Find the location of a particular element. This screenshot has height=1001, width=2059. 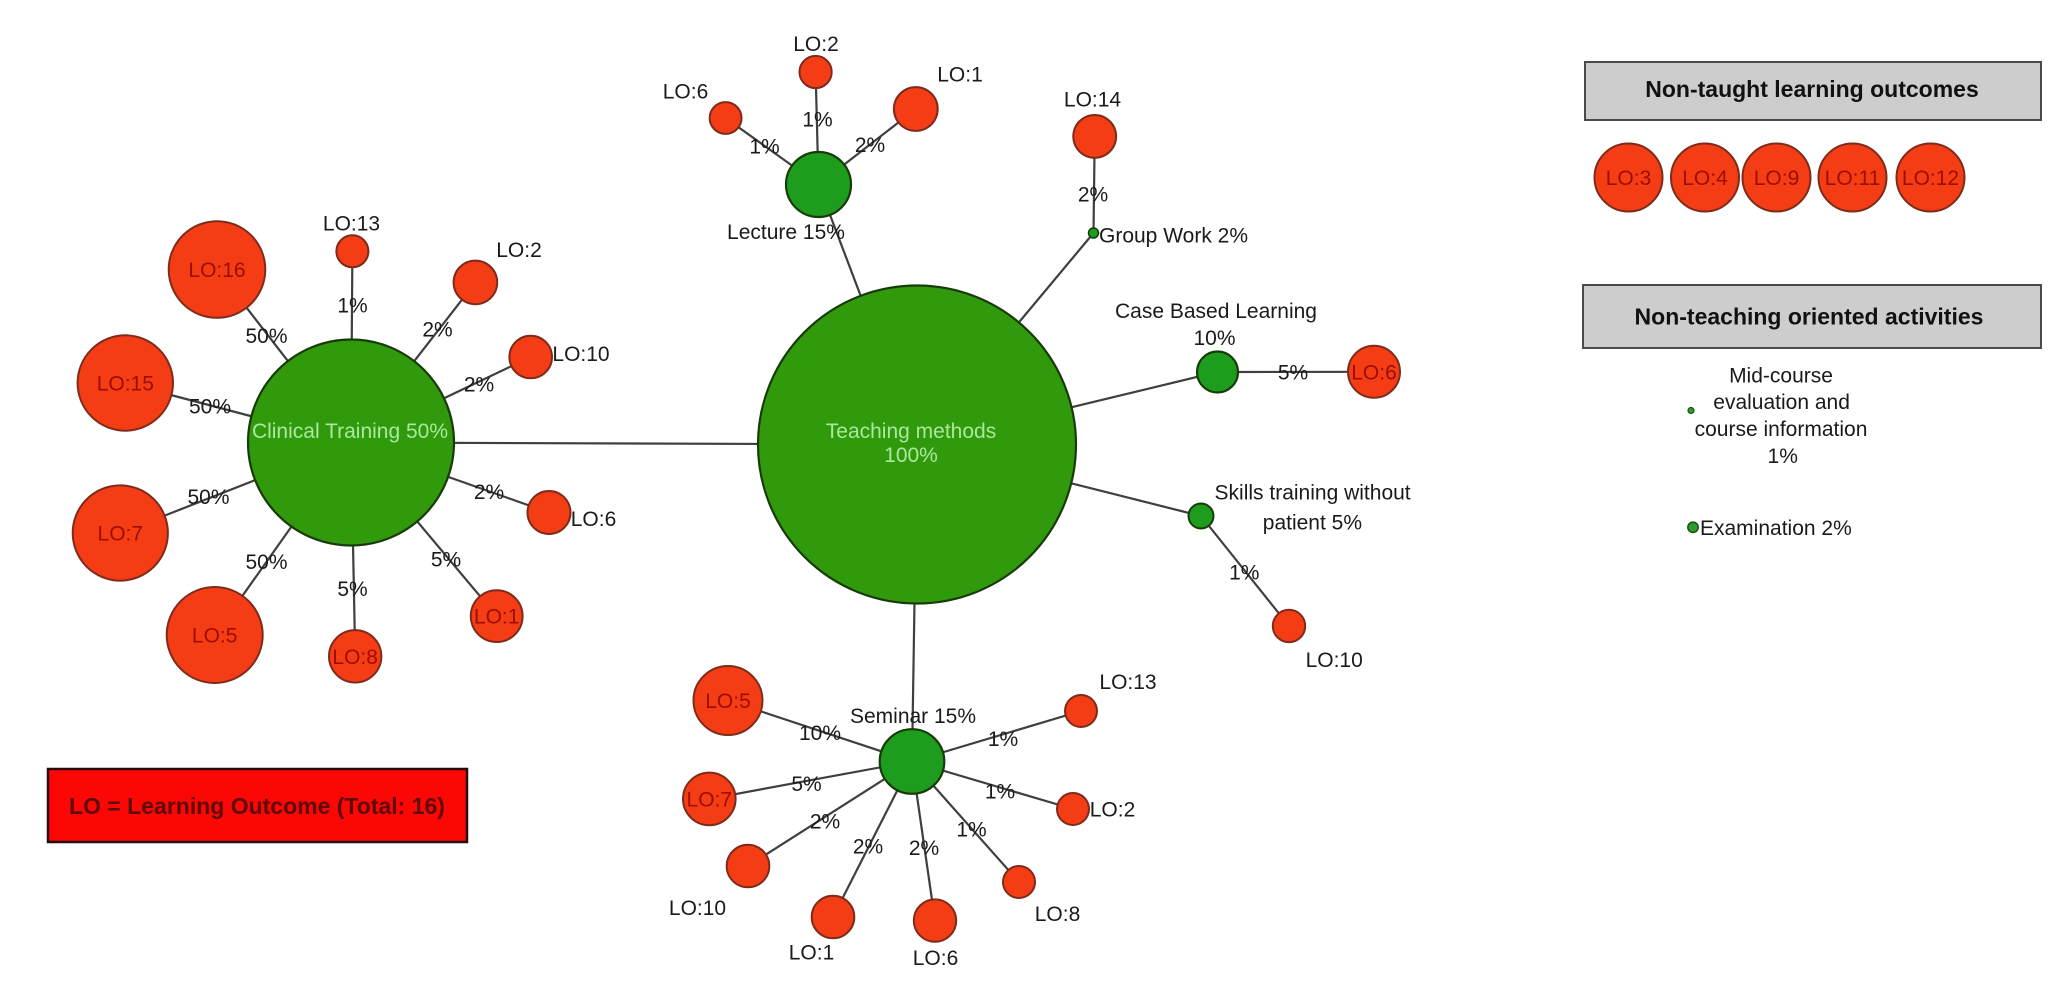

svg-text: LO:16 is located at coordinates (216, 270).